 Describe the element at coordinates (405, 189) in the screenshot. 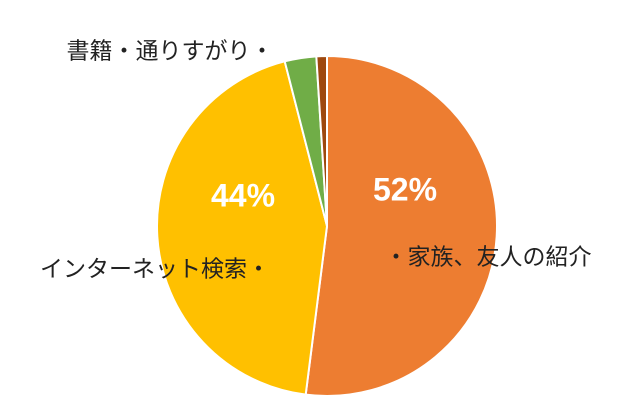

I see `value-label: 52%` at that location.